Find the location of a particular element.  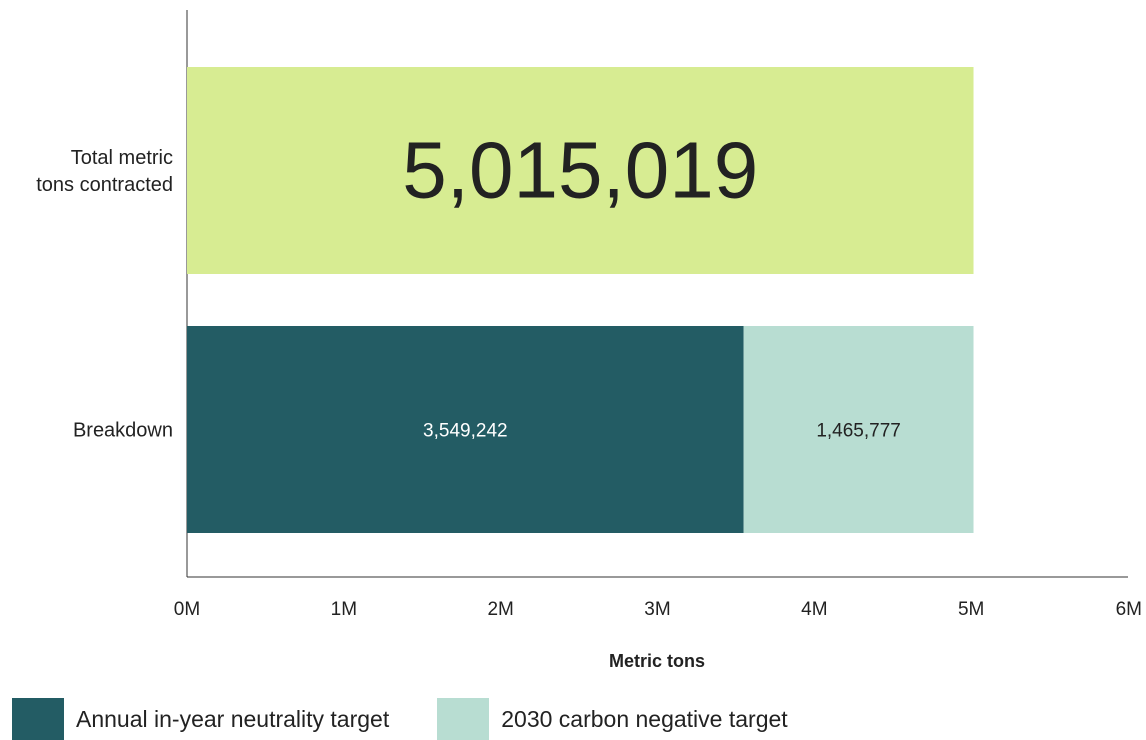

legend-item-negative: 2030 carbon negative target is located at coordinates (612, 719).